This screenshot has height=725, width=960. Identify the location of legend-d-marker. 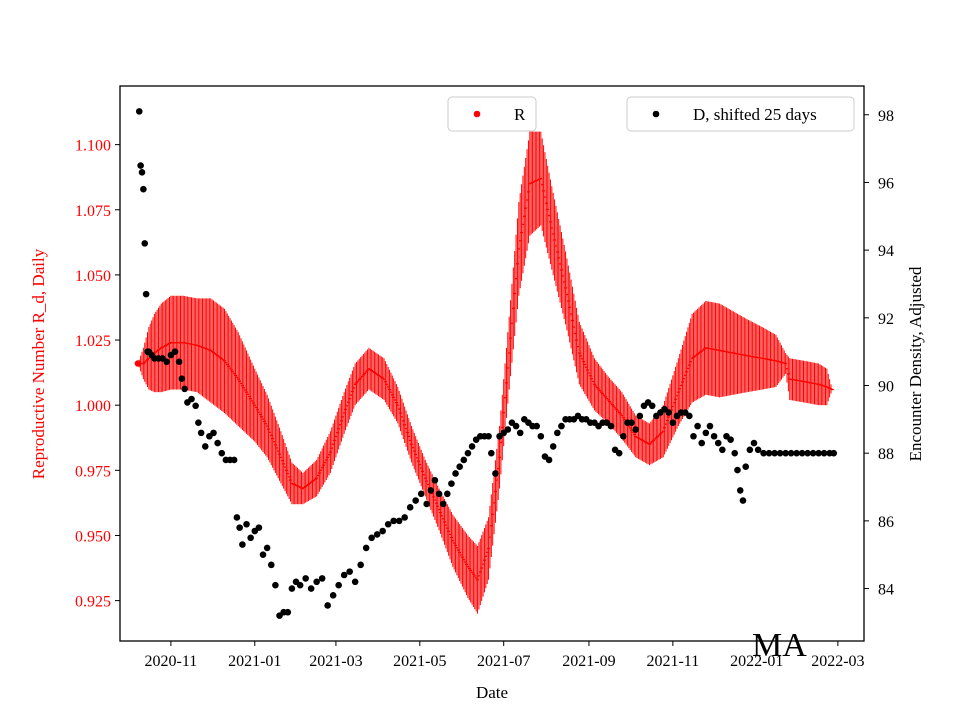
(656, 114).